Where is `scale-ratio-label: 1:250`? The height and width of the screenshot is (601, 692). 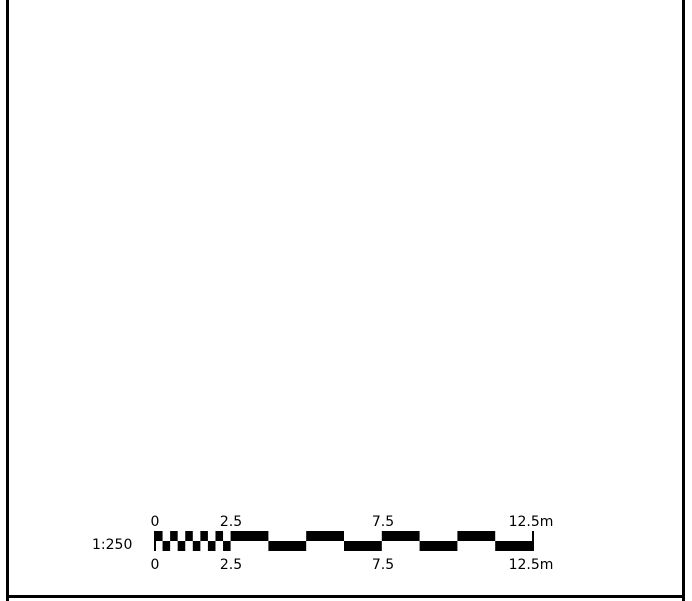 scale-ratio-label: 1:250 is located at coordinates (112, 545).